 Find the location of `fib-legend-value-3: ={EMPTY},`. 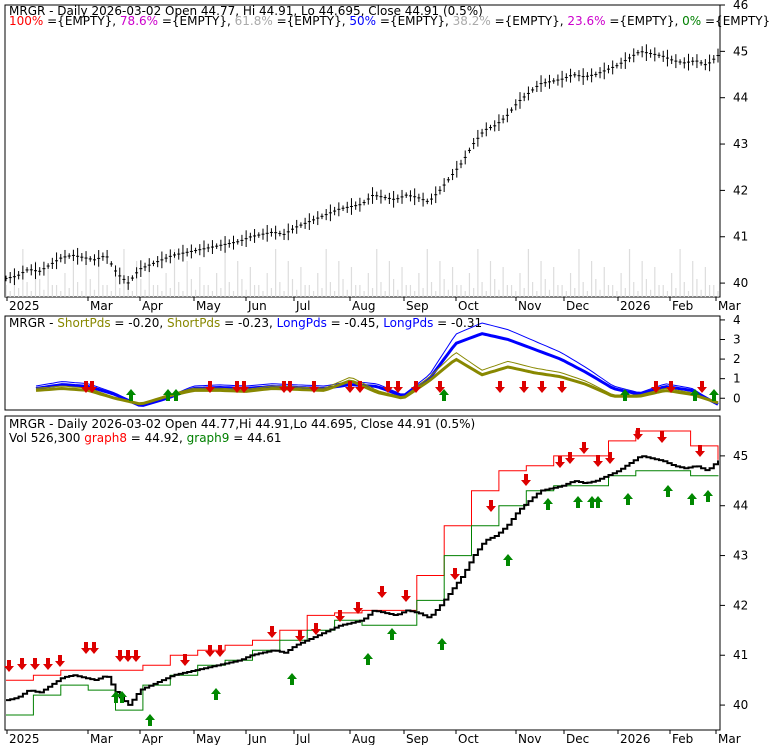

fib-legend-value-3: ={EMPTY}, is located at coordinates (414, 21).